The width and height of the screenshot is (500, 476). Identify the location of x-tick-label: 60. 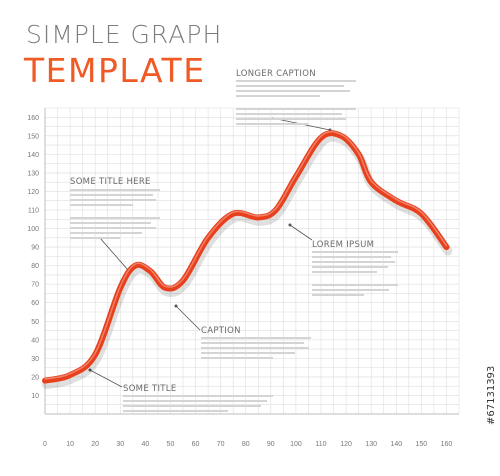
(196, 444).